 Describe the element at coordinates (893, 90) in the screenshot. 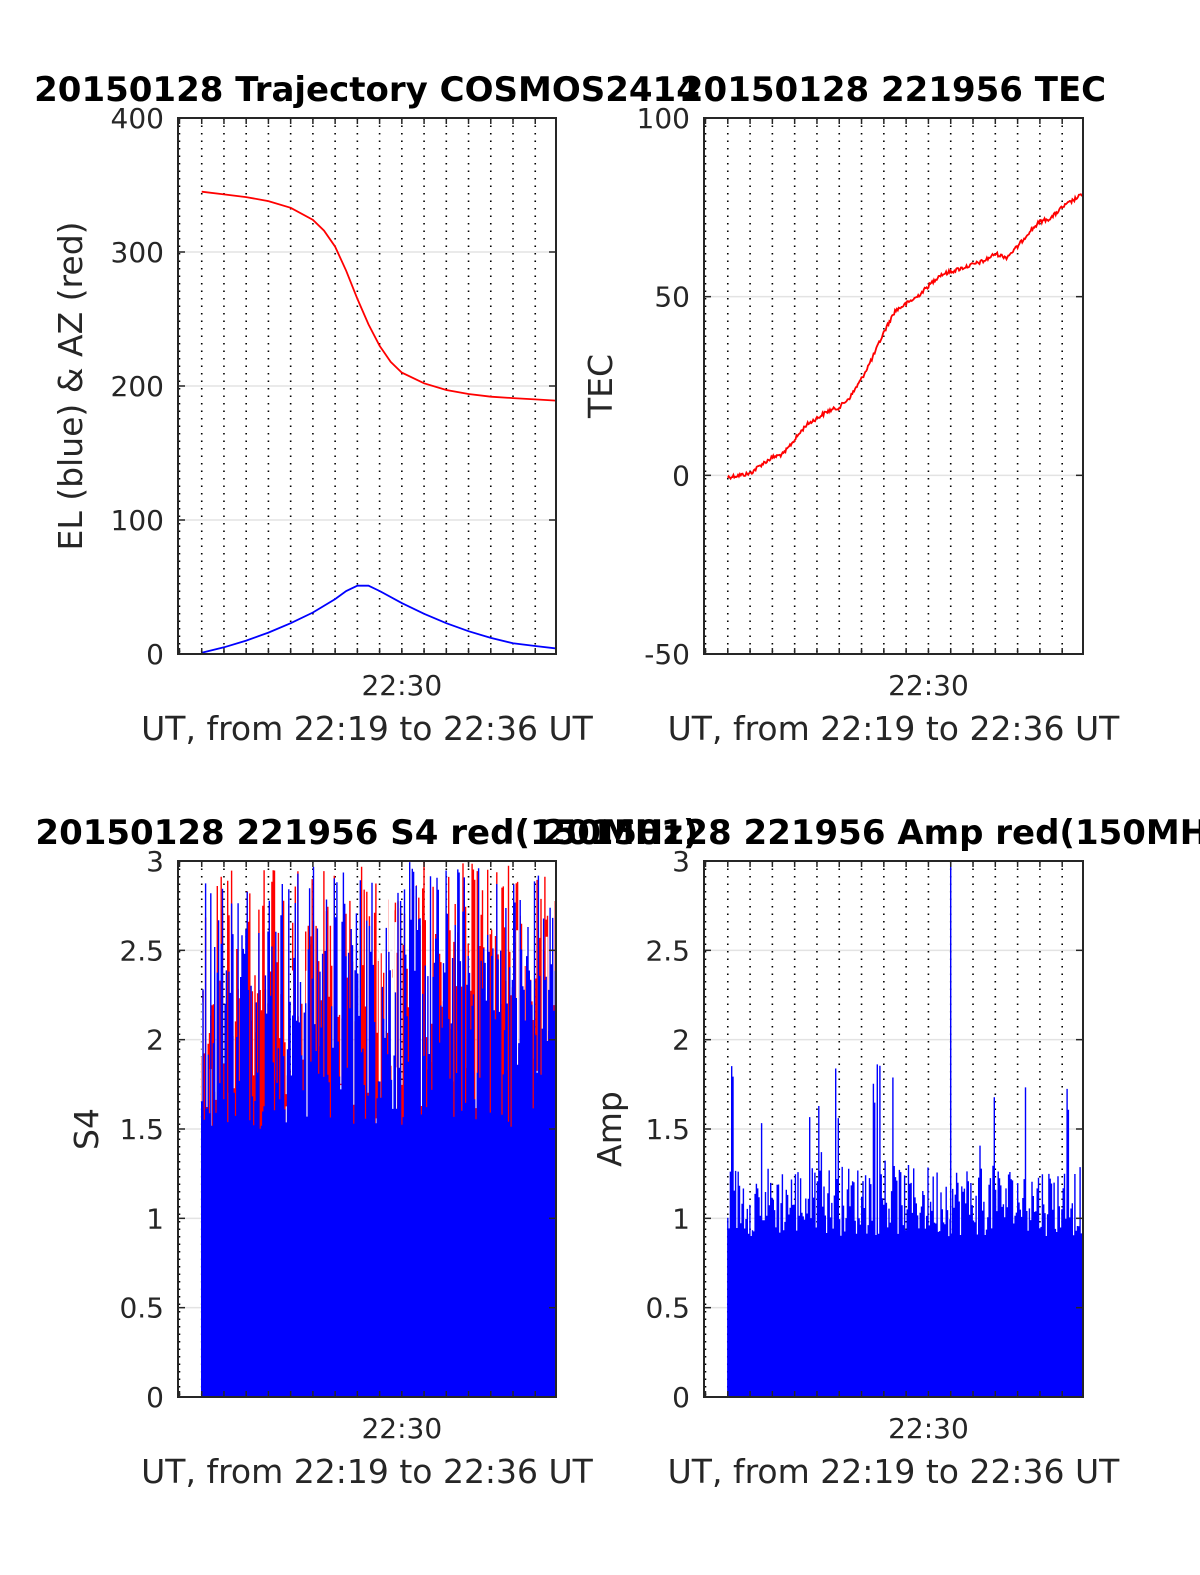

I see `chart-title: 20150128 221956 TEC` at that location.